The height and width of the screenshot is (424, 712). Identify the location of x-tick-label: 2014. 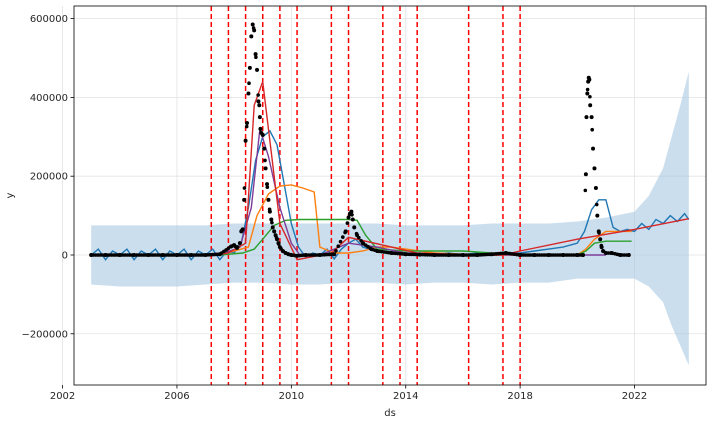
(405, 396).